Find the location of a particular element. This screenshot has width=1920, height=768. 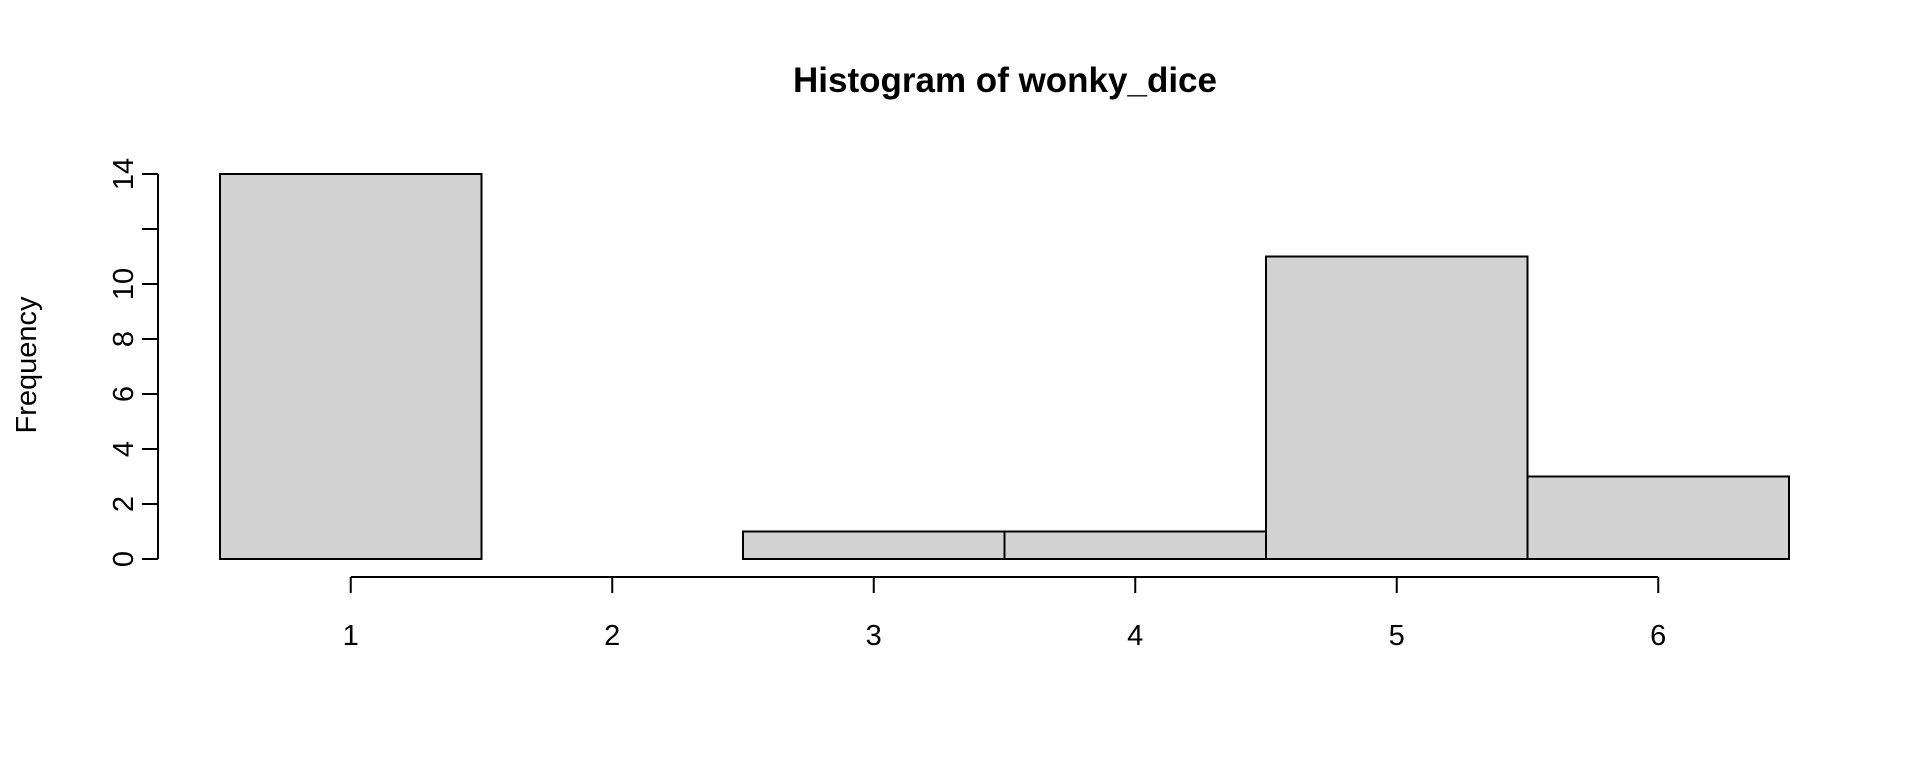

x-tick-label: 6 is located at coordinates (1658, 636).